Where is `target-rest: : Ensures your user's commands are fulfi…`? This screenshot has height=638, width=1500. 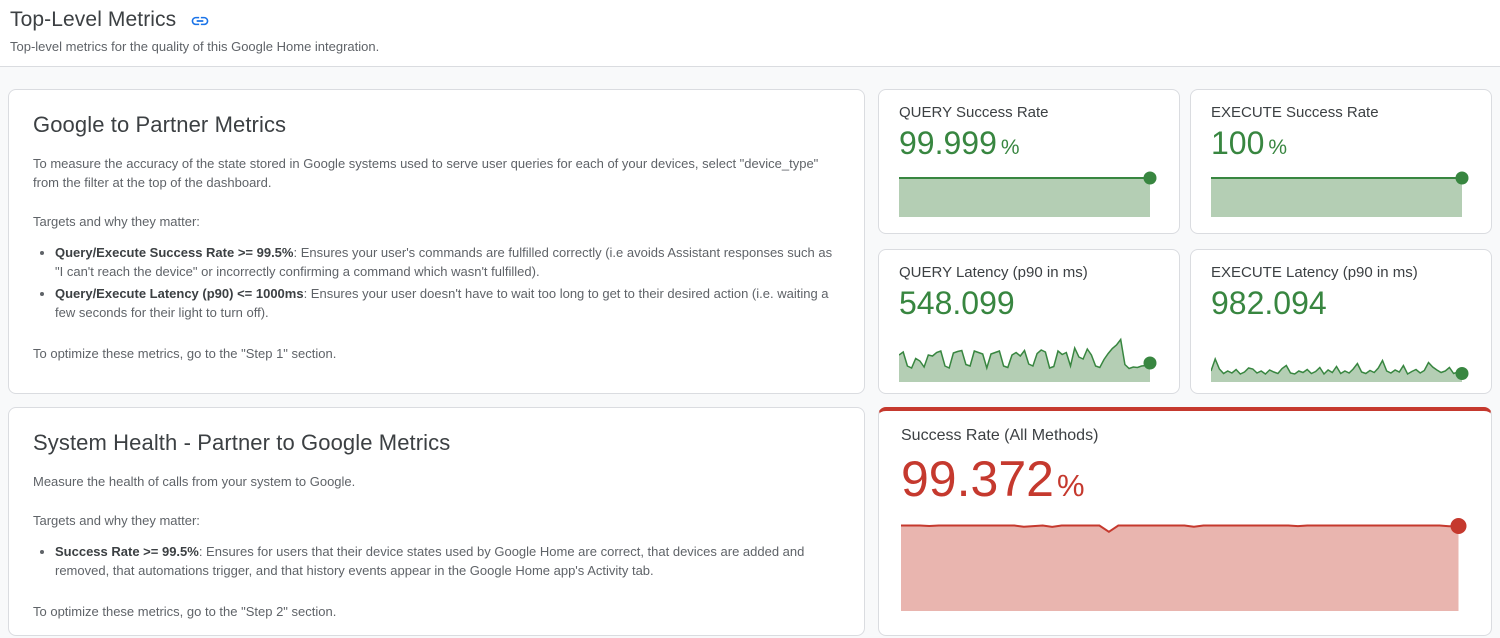 target-rest: : Ensures your user's commands are fulfi… is located at coordinates (444, 262).